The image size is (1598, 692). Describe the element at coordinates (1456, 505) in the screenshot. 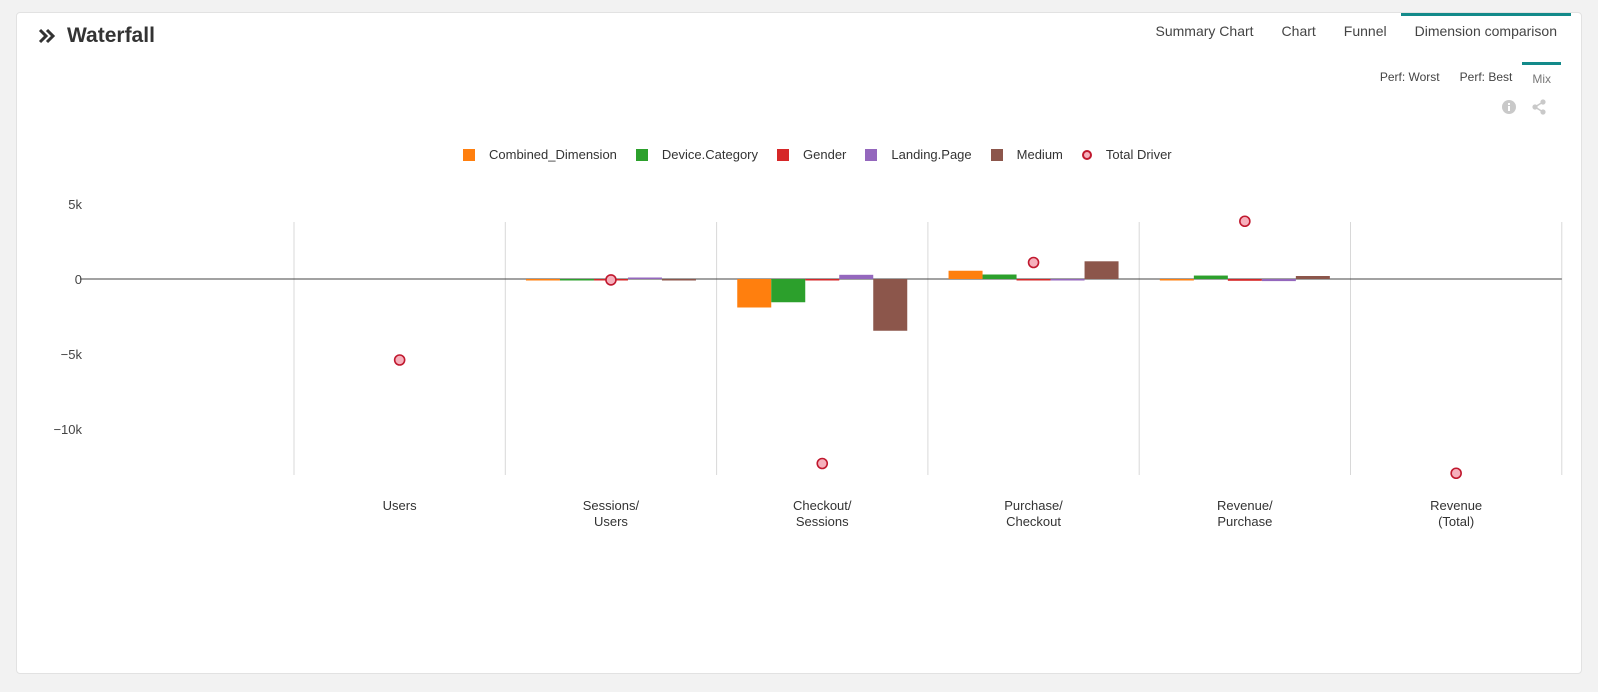

I see `x-tick-label: Revenue` at that location.